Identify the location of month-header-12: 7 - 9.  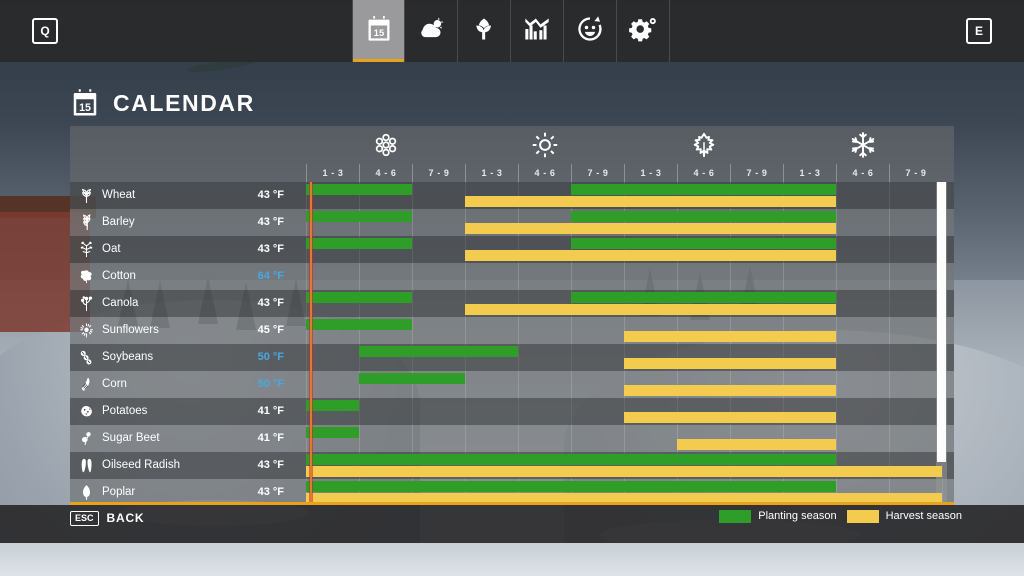
(915, 173).